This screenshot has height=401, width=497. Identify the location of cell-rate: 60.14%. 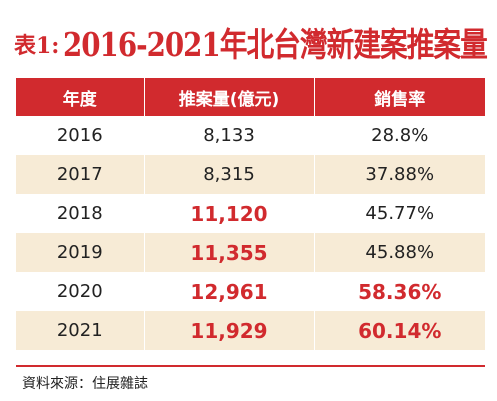
(399, 330).